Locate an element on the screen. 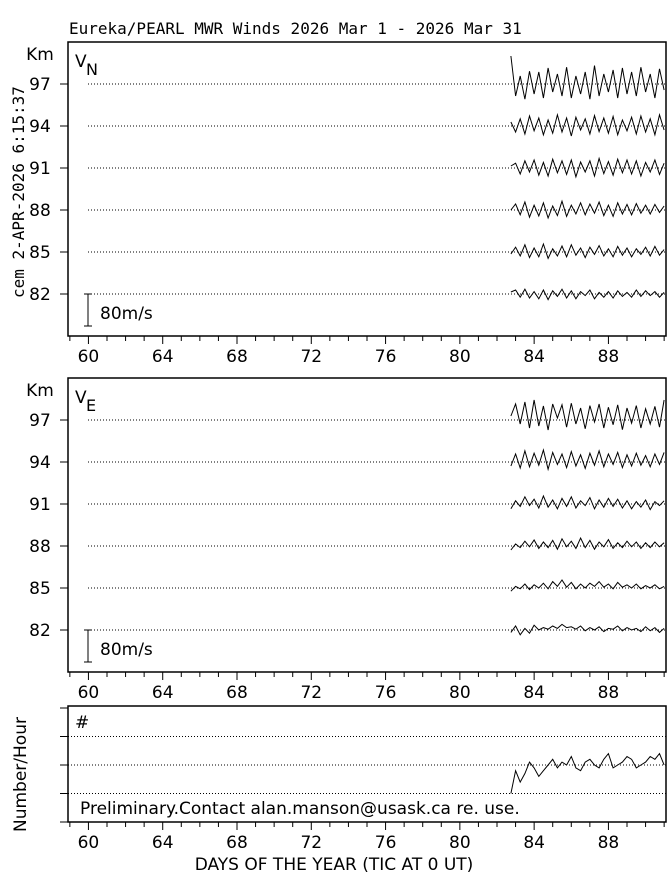 Image resolution: width=672 pixels, height=877 pixels. panel-label-VE: V is located at coordinates (81, 398).